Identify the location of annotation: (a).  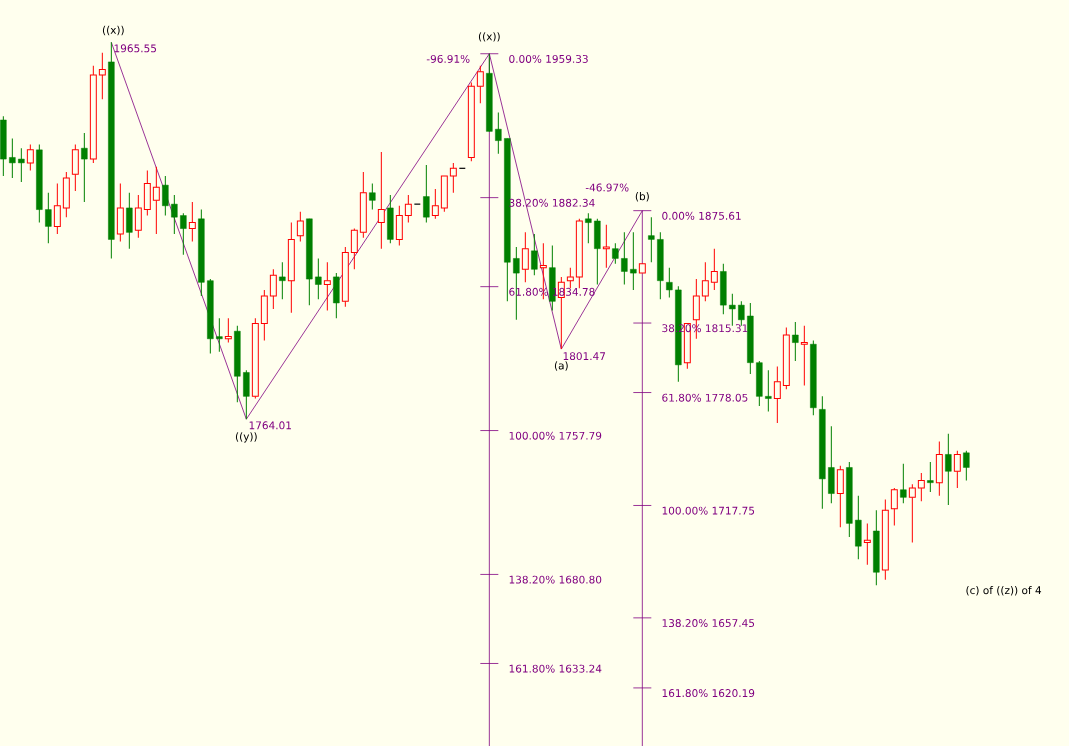
(561, 366).